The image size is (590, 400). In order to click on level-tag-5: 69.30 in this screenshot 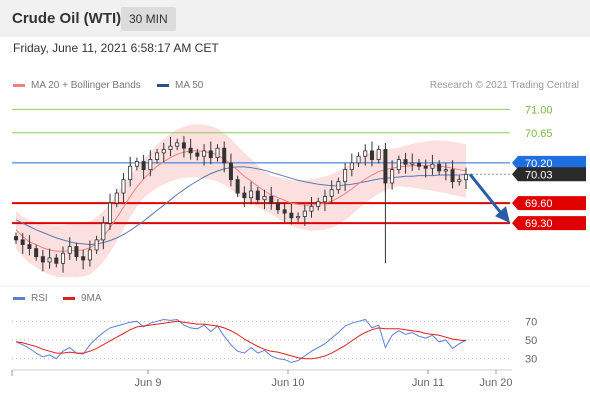, I will do `click(549, 223)`.